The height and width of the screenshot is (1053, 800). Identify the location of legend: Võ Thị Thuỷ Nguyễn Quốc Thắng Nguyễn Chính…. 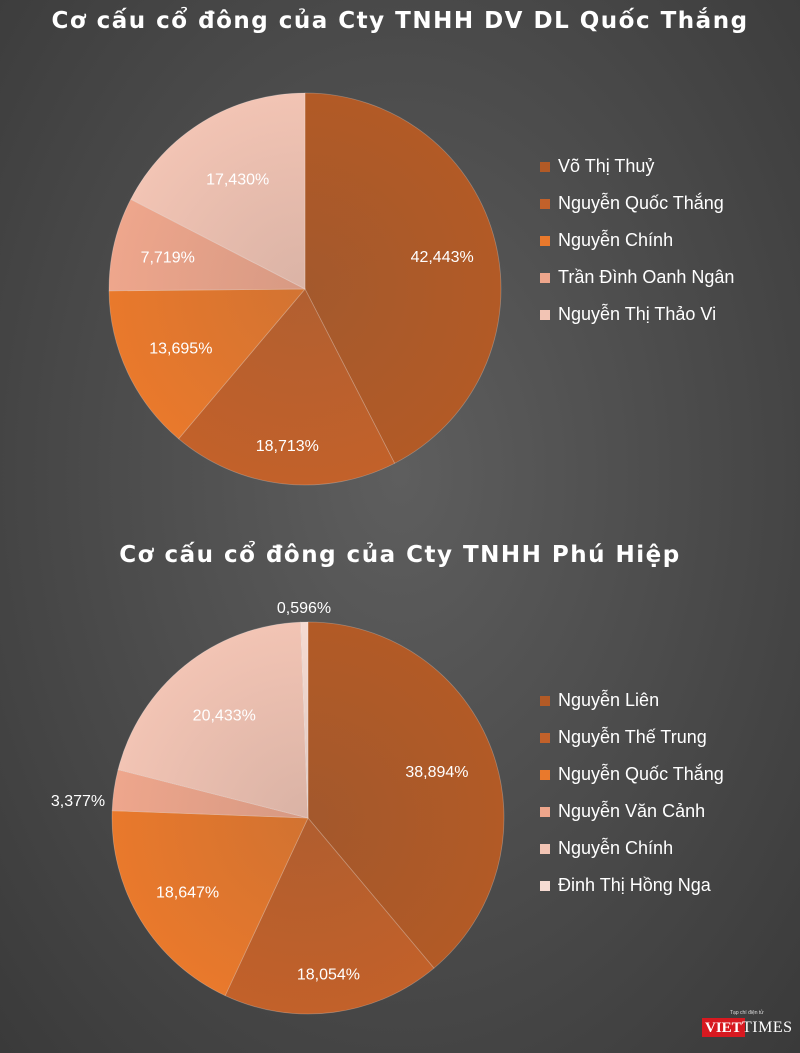
(637, 240).